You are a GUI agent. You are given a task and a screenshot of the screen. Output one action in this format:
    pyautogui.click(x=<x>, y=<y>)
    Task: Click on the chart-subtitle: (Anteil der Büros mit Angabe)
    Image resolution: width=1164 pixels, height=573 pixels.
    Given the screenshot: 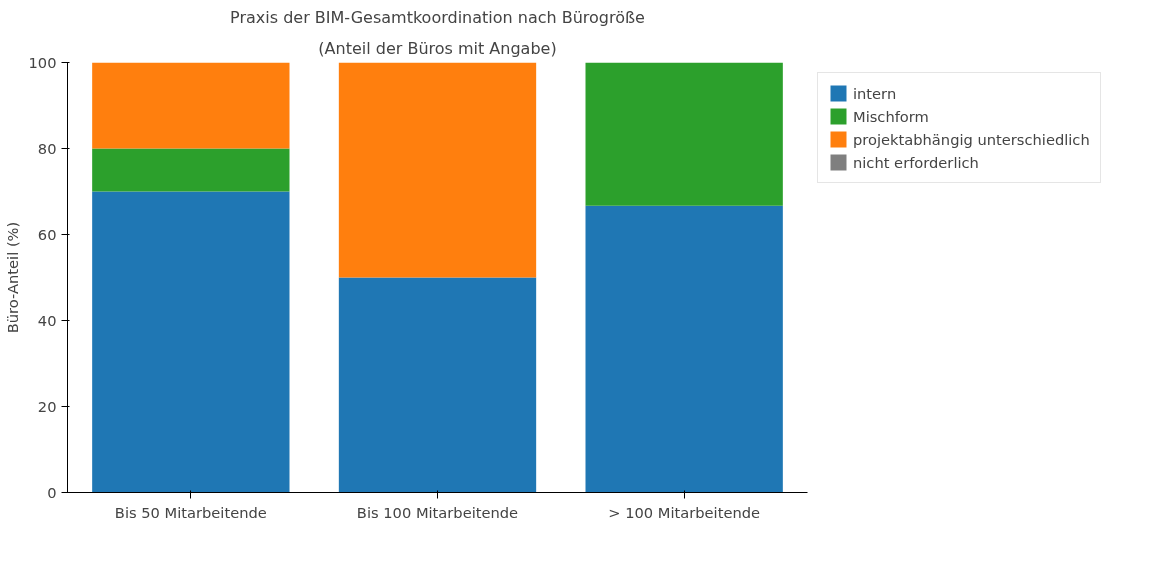 What is the action you would take?
    pyautogui.click(x=437, y=48)
    